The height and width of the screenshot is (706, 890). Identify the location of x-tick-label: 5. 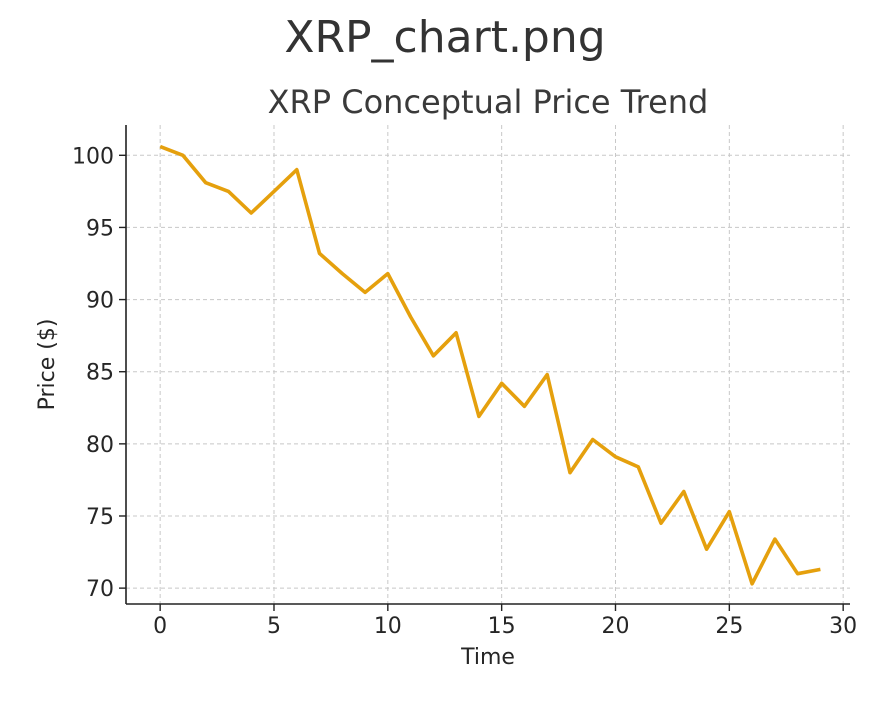
(274, 626).